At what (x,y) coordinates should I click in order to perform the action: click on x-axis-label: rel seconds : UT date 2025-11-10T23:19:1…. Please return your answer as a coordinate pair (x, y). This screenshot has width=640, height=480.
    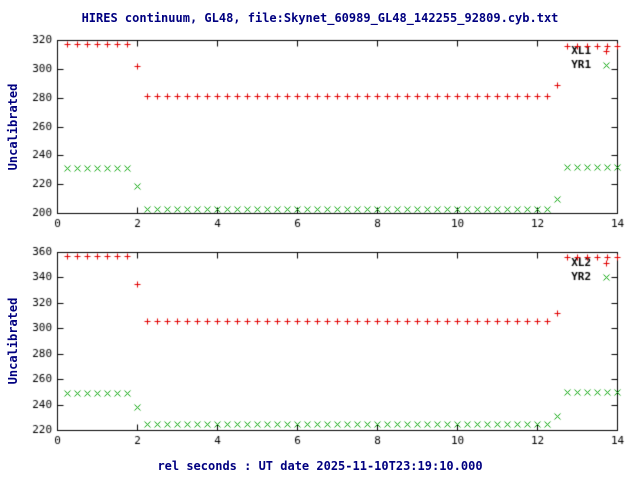
    Looking at the image, I should click on (320, 466).